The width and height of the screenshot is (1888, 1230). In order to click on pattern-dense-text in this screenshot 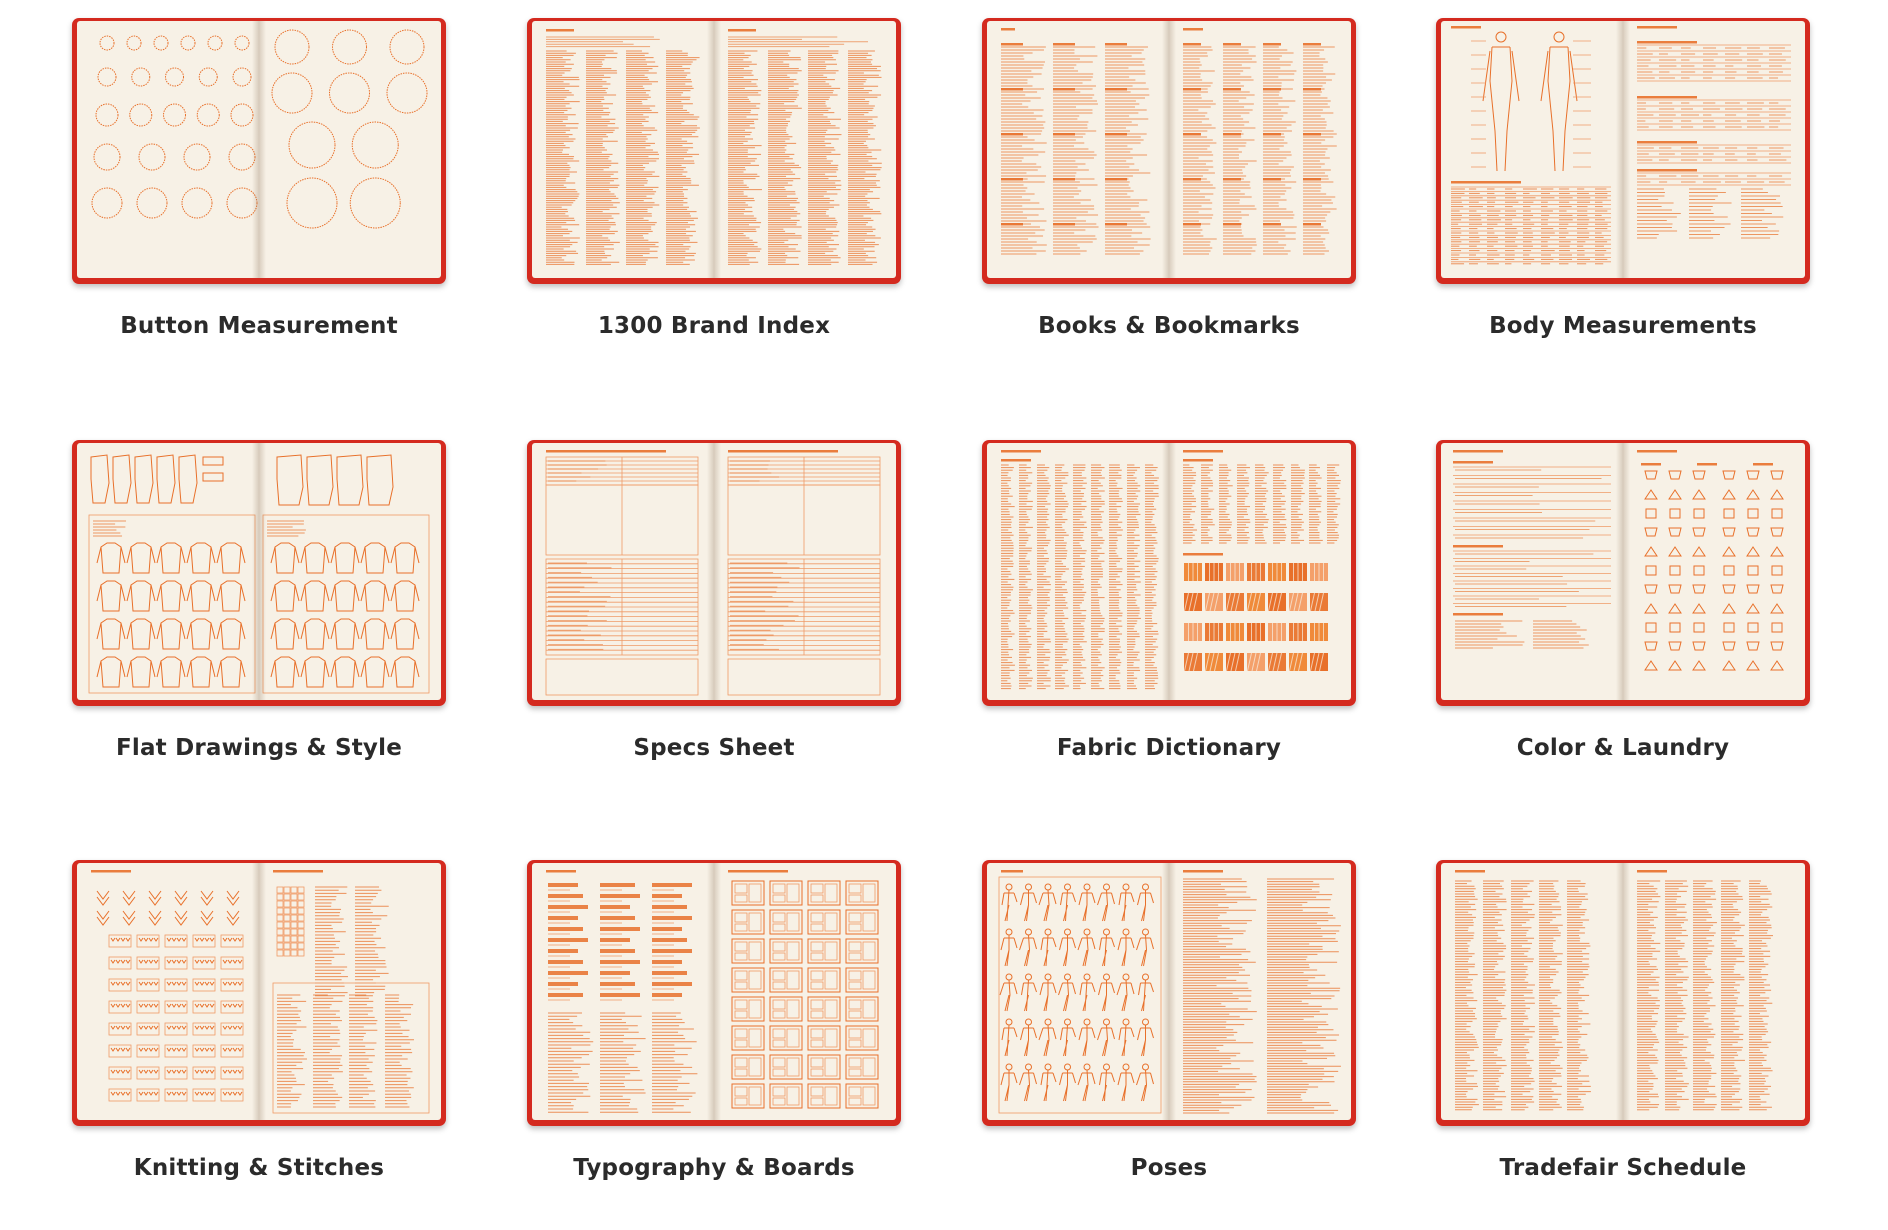, I will do `click(714, 147)`.